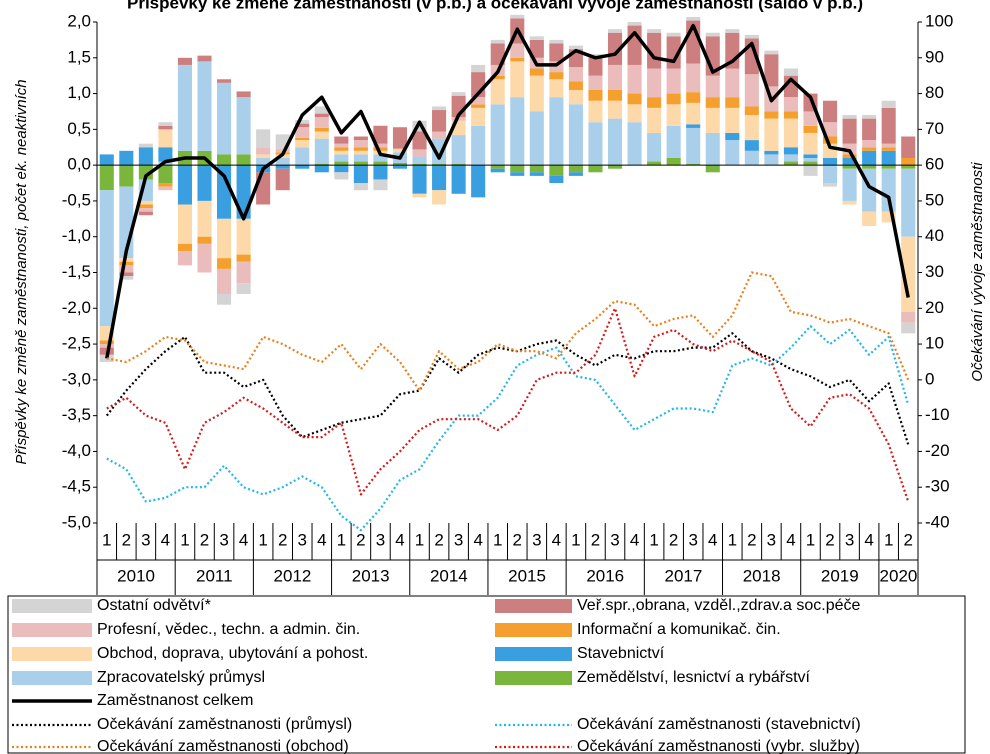  I want to click on year-label: 2011, so click(214, 575).